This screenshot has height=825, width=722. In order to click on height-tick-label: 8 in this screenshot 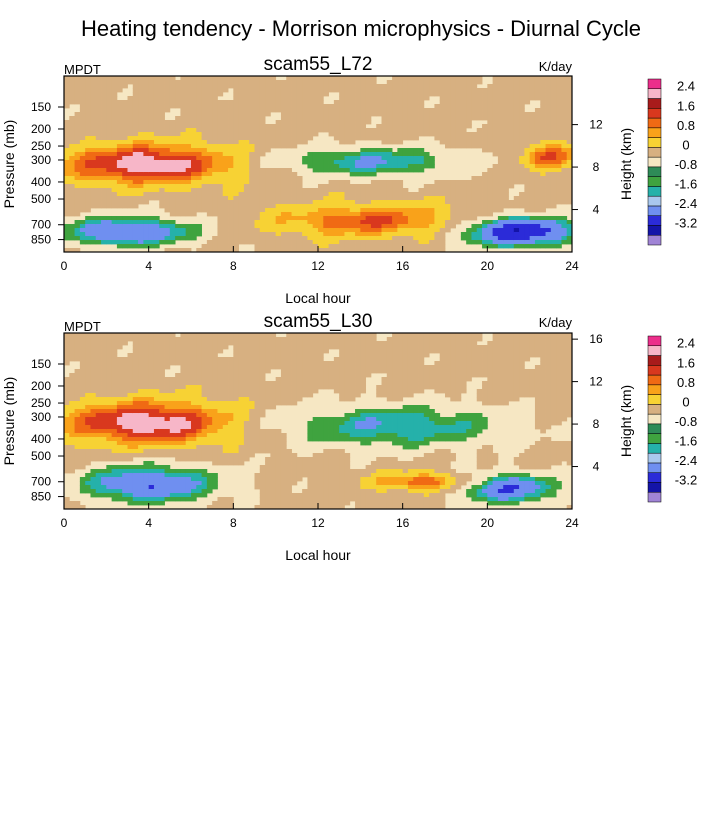, I will do `click(596, 167)`.